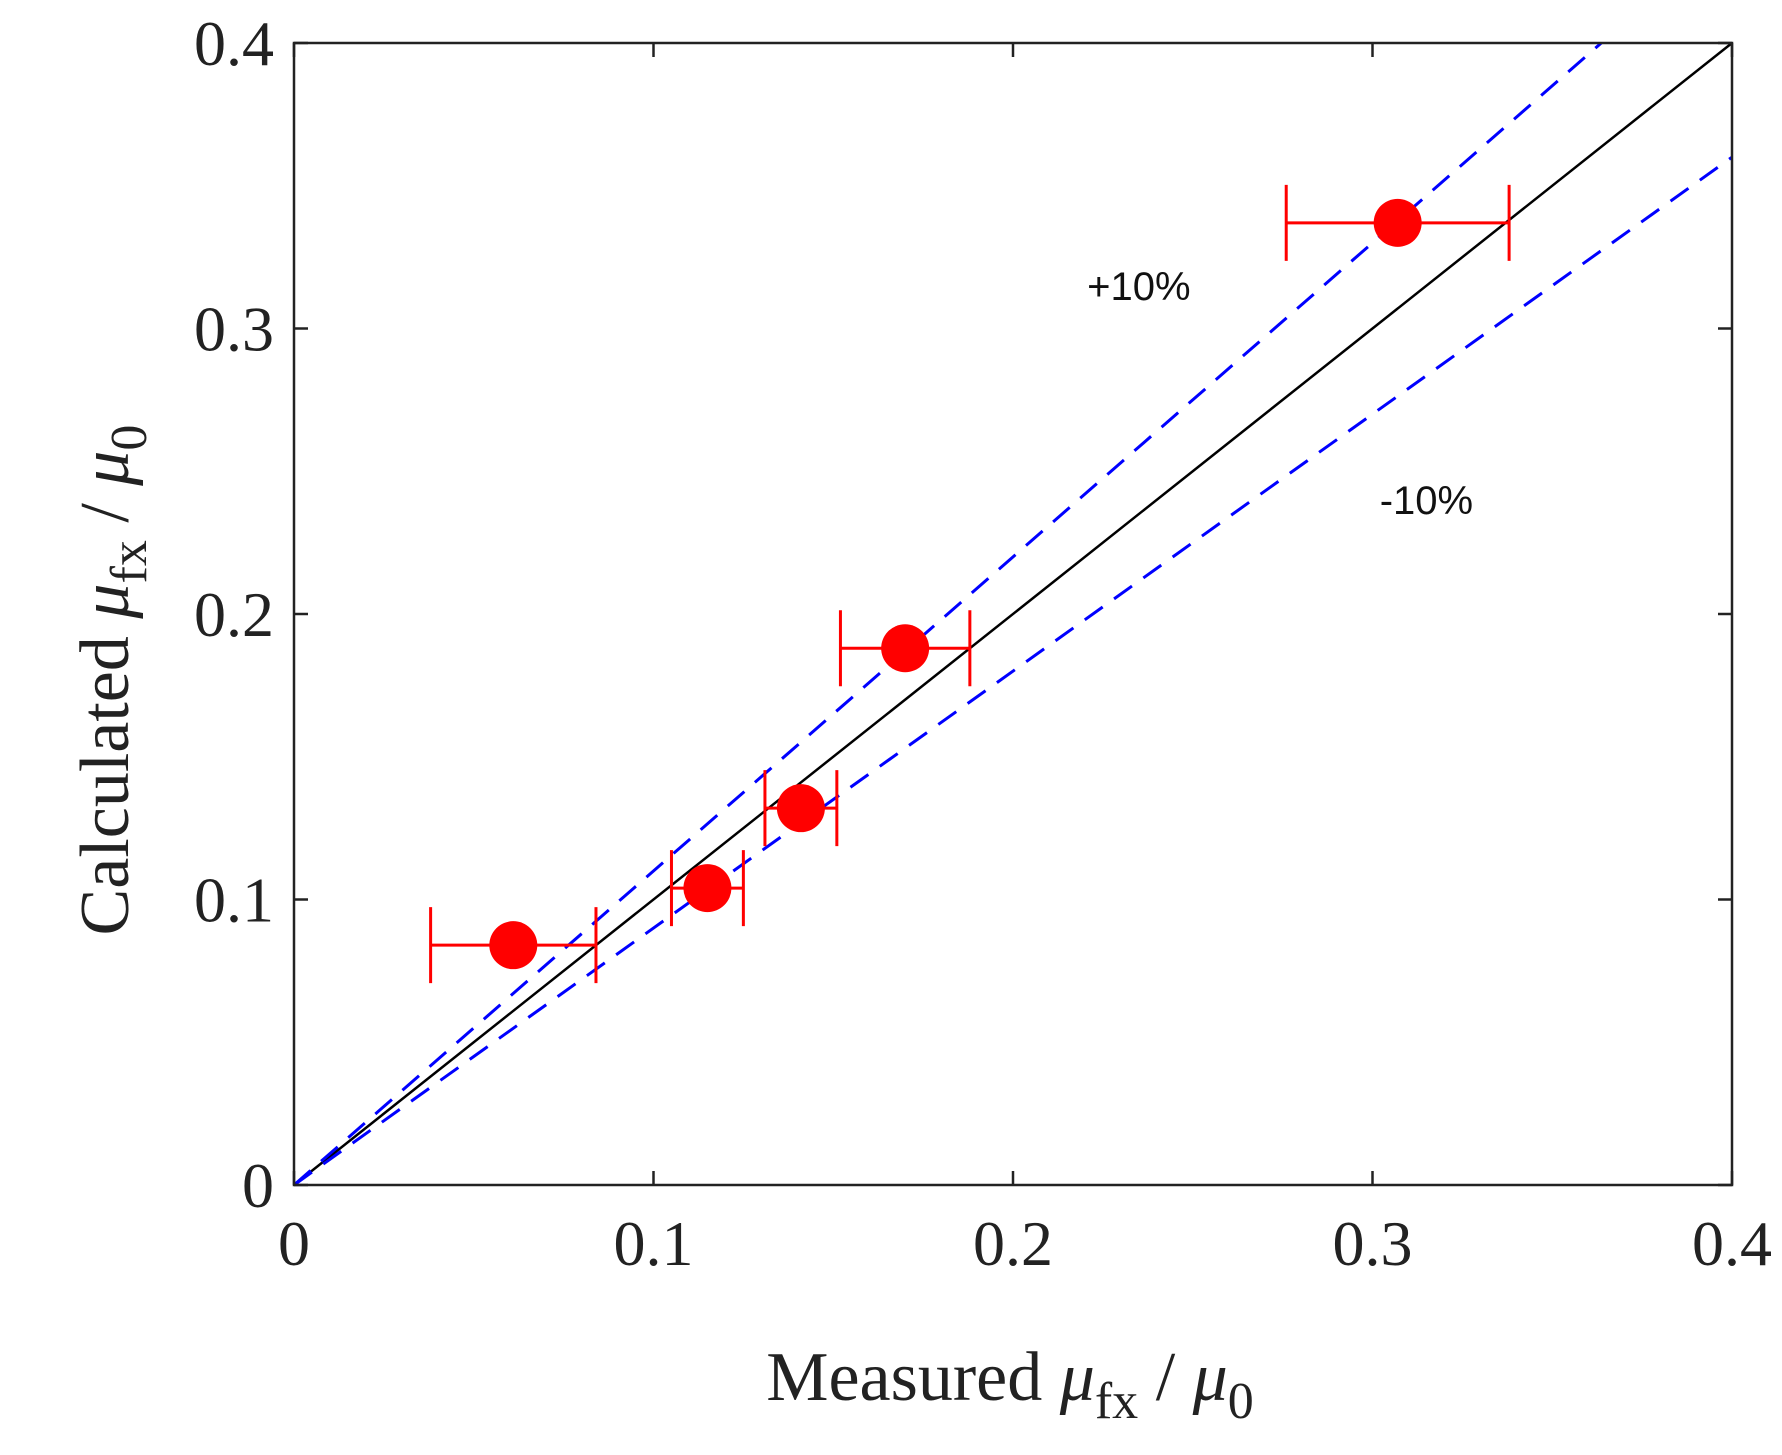 Image resolution: width=1782 pixels, height=1455 pixels. What do you see at coordinates (234, 614) in the screenshot?
I see `y-tick-label: 0.2` at bounding box center [234, 614].